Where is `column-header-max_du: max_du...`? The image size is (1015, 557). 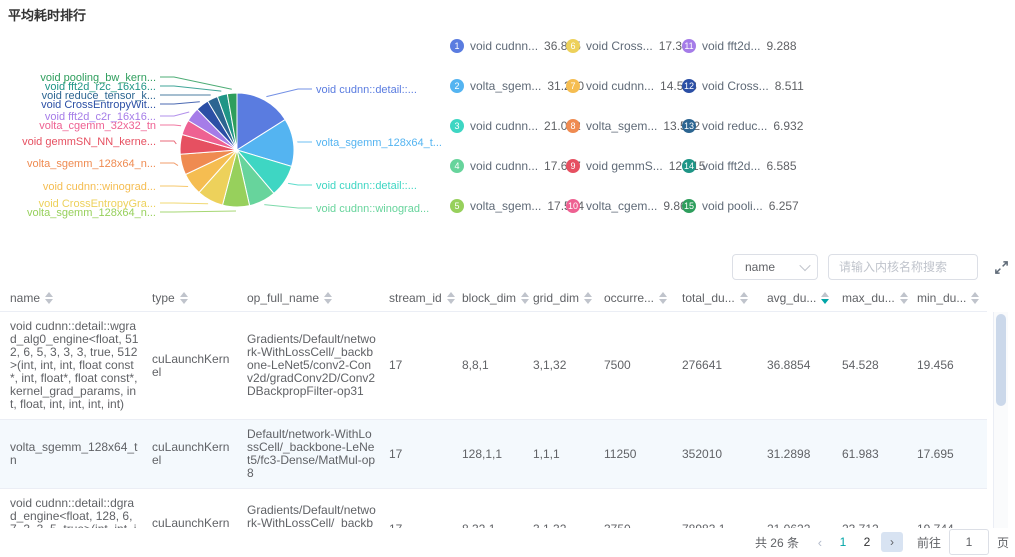 column-header-max_du: max_du... is located at coordinates (879, 298).